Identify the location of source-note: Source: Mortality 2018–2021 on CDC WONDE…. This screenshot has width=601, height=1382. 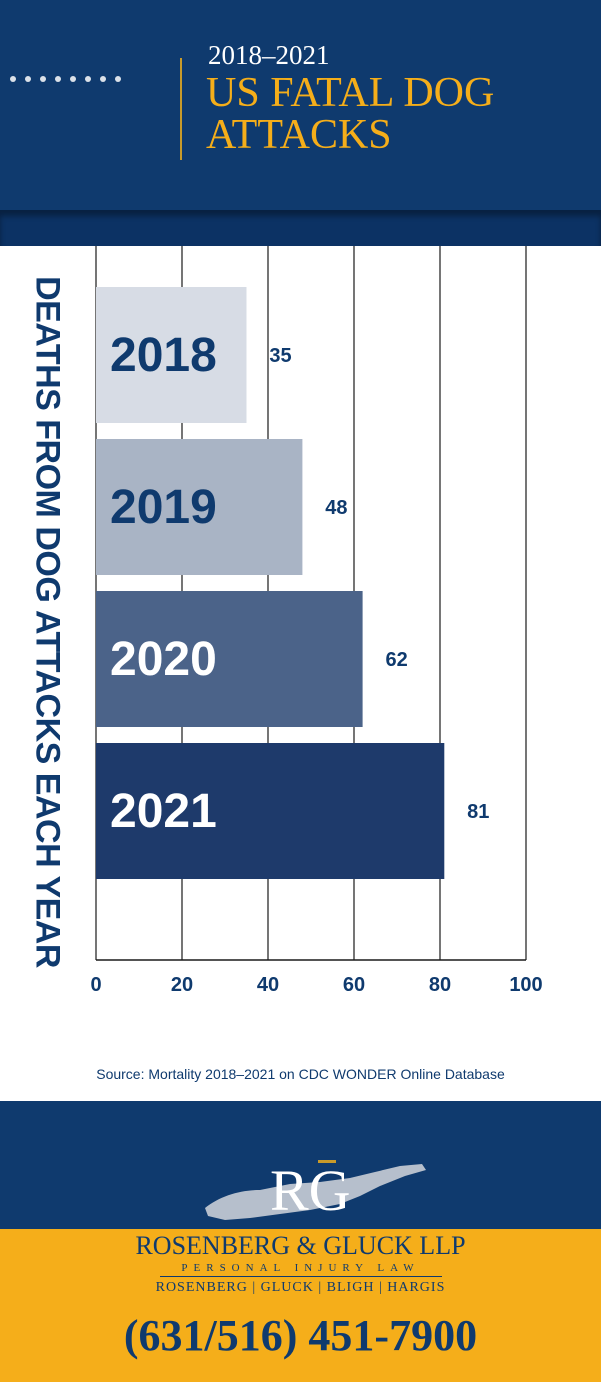
(300, 1074).